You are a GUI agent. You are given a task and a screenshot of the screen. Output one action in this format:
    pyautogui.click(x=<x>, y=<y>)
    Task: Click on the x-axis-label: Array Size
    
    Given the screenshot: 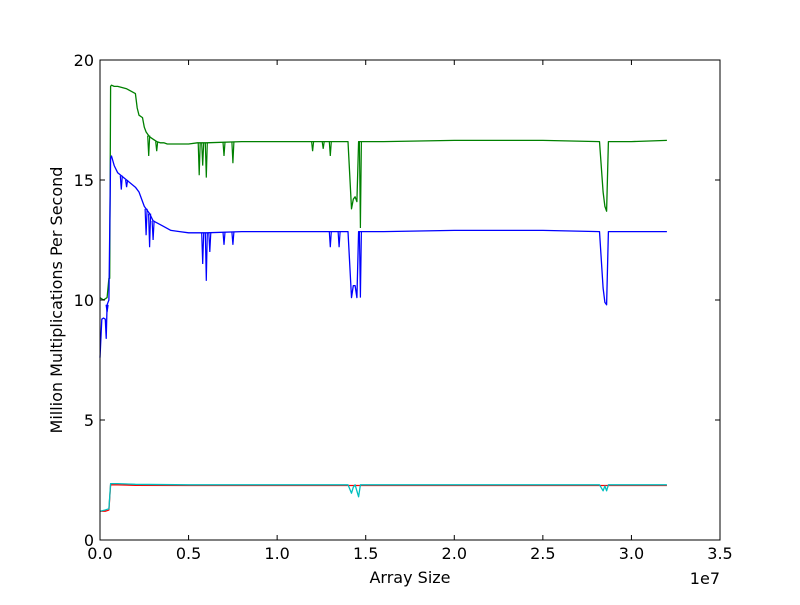 What is the action you would take?
    pyautogui.click(x=409, y=577)
    